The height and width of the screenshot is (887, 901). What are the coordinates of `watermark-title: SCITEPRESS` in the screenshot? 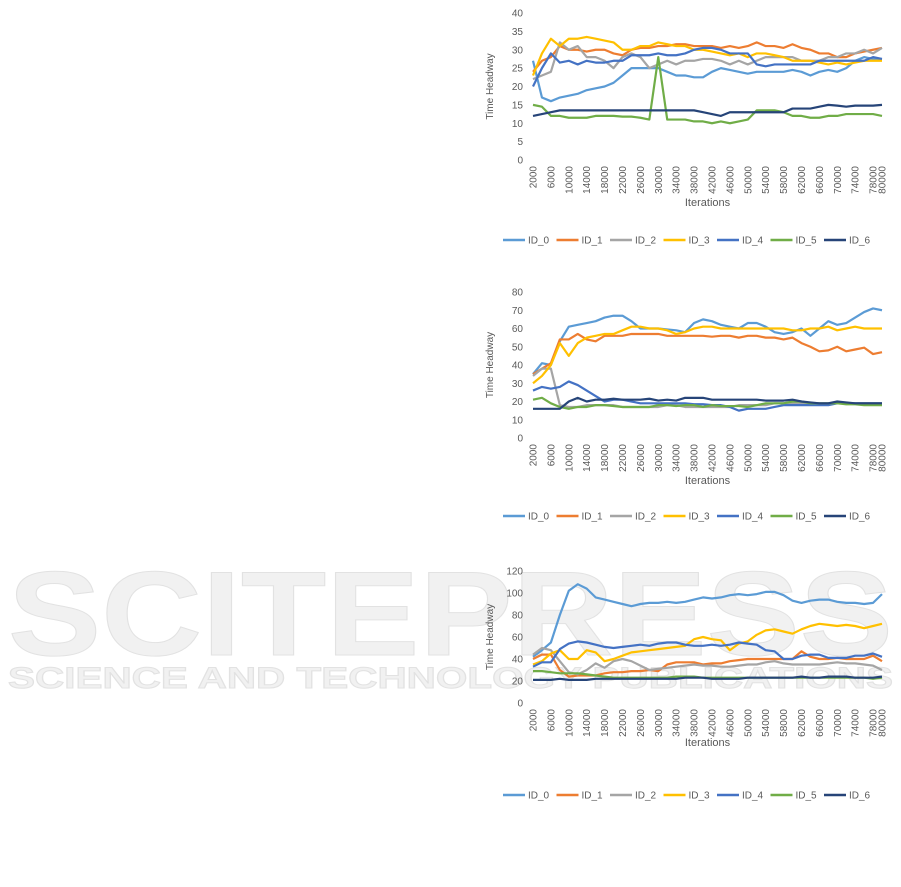 It's located at (450, 614).